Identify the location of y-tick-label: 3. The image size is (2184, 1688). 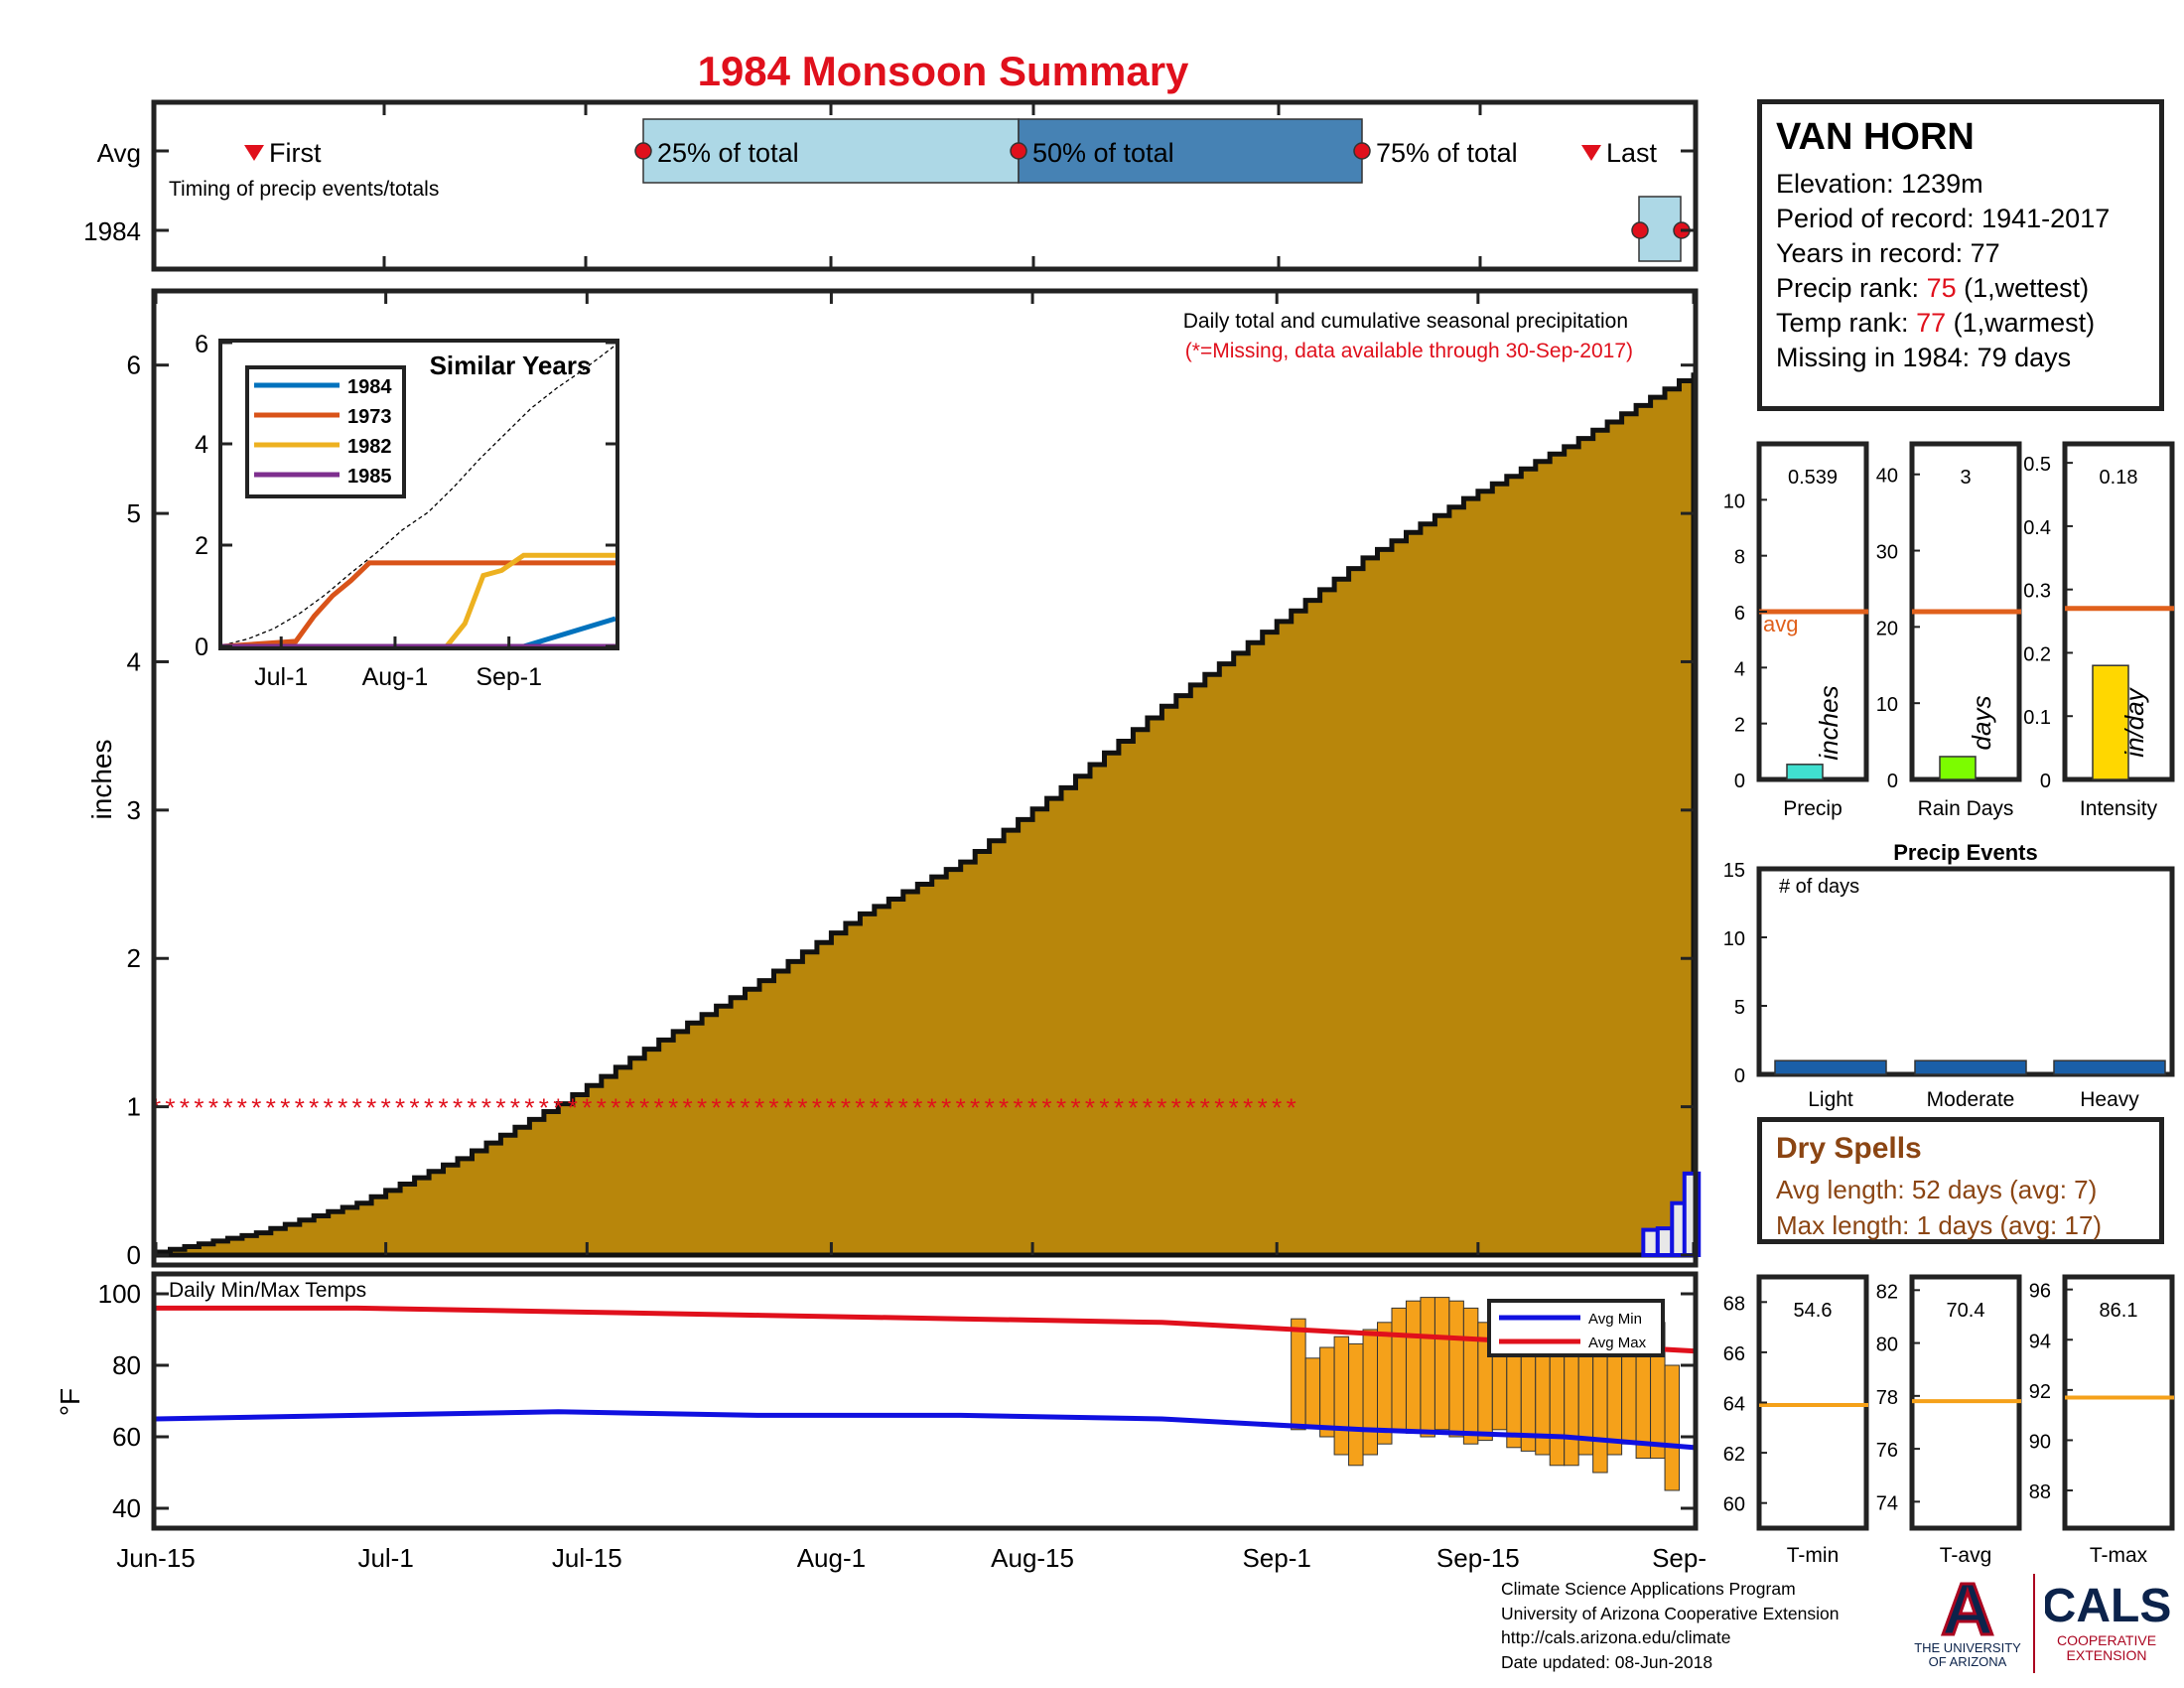
(134, 810).